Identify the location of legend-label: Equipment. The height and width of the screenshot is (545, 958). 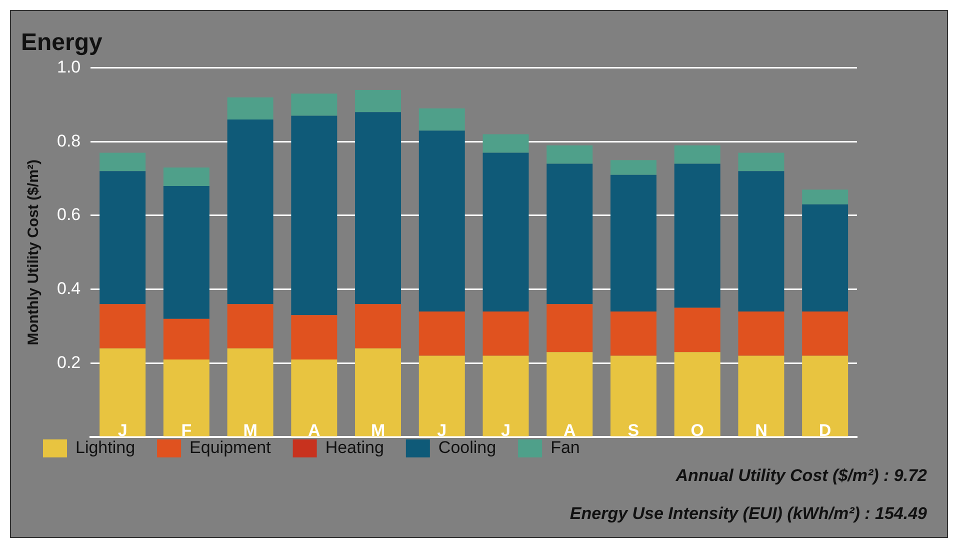
(231, 448).